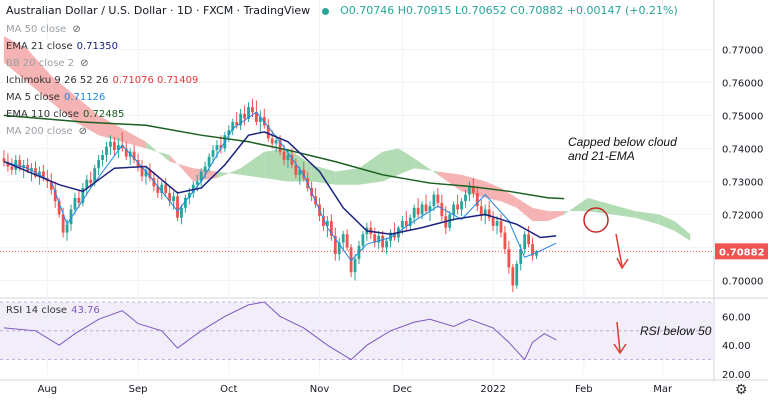 This screenshot has height=400, width=768. Describe the element at coordinates (622, 251) in the screenshot. I see `price-down-arrow` at that location.